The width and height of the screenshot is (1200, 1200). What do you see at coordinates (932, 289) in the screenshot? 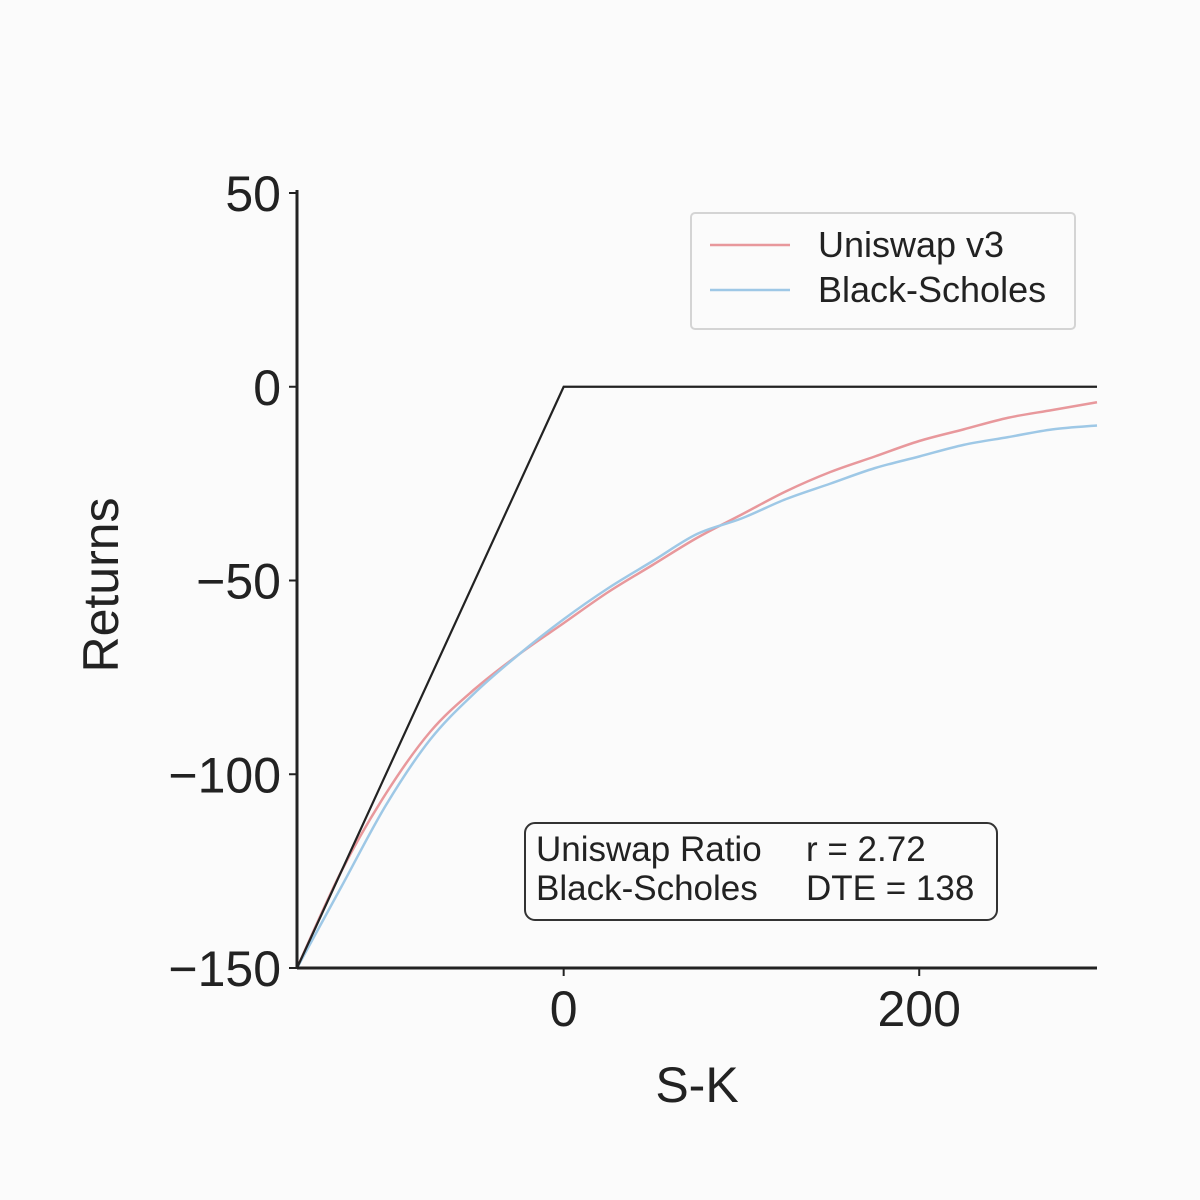
I see `legend-label-black-scholes: Black-Scholes` at bounding box center [932, 289].